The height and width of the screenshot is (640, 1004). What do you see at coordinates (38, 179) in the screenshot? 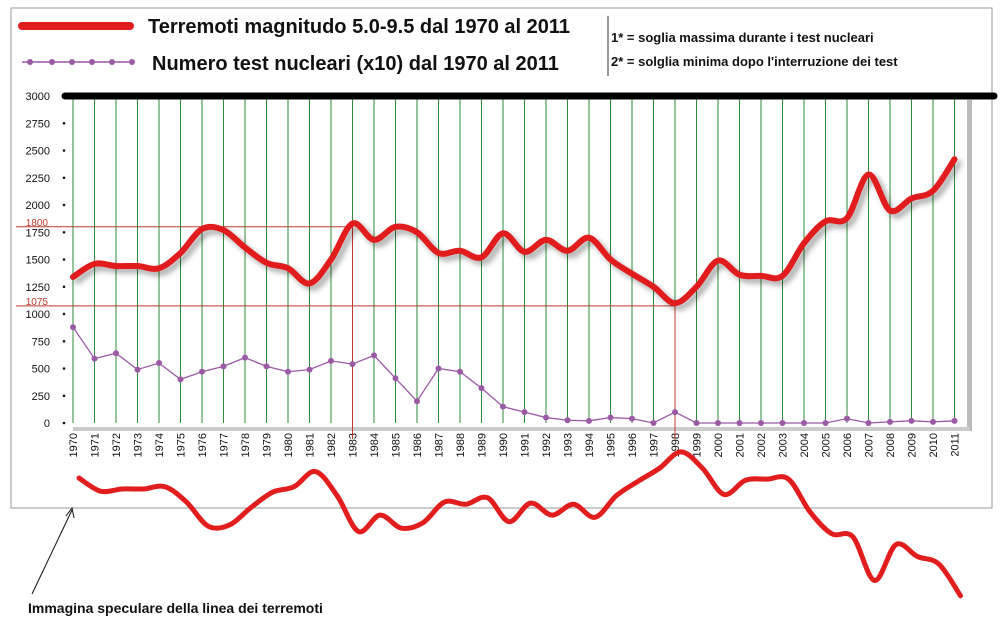
I see `y-tick-label: 2250` at bounding box center [38, 179].